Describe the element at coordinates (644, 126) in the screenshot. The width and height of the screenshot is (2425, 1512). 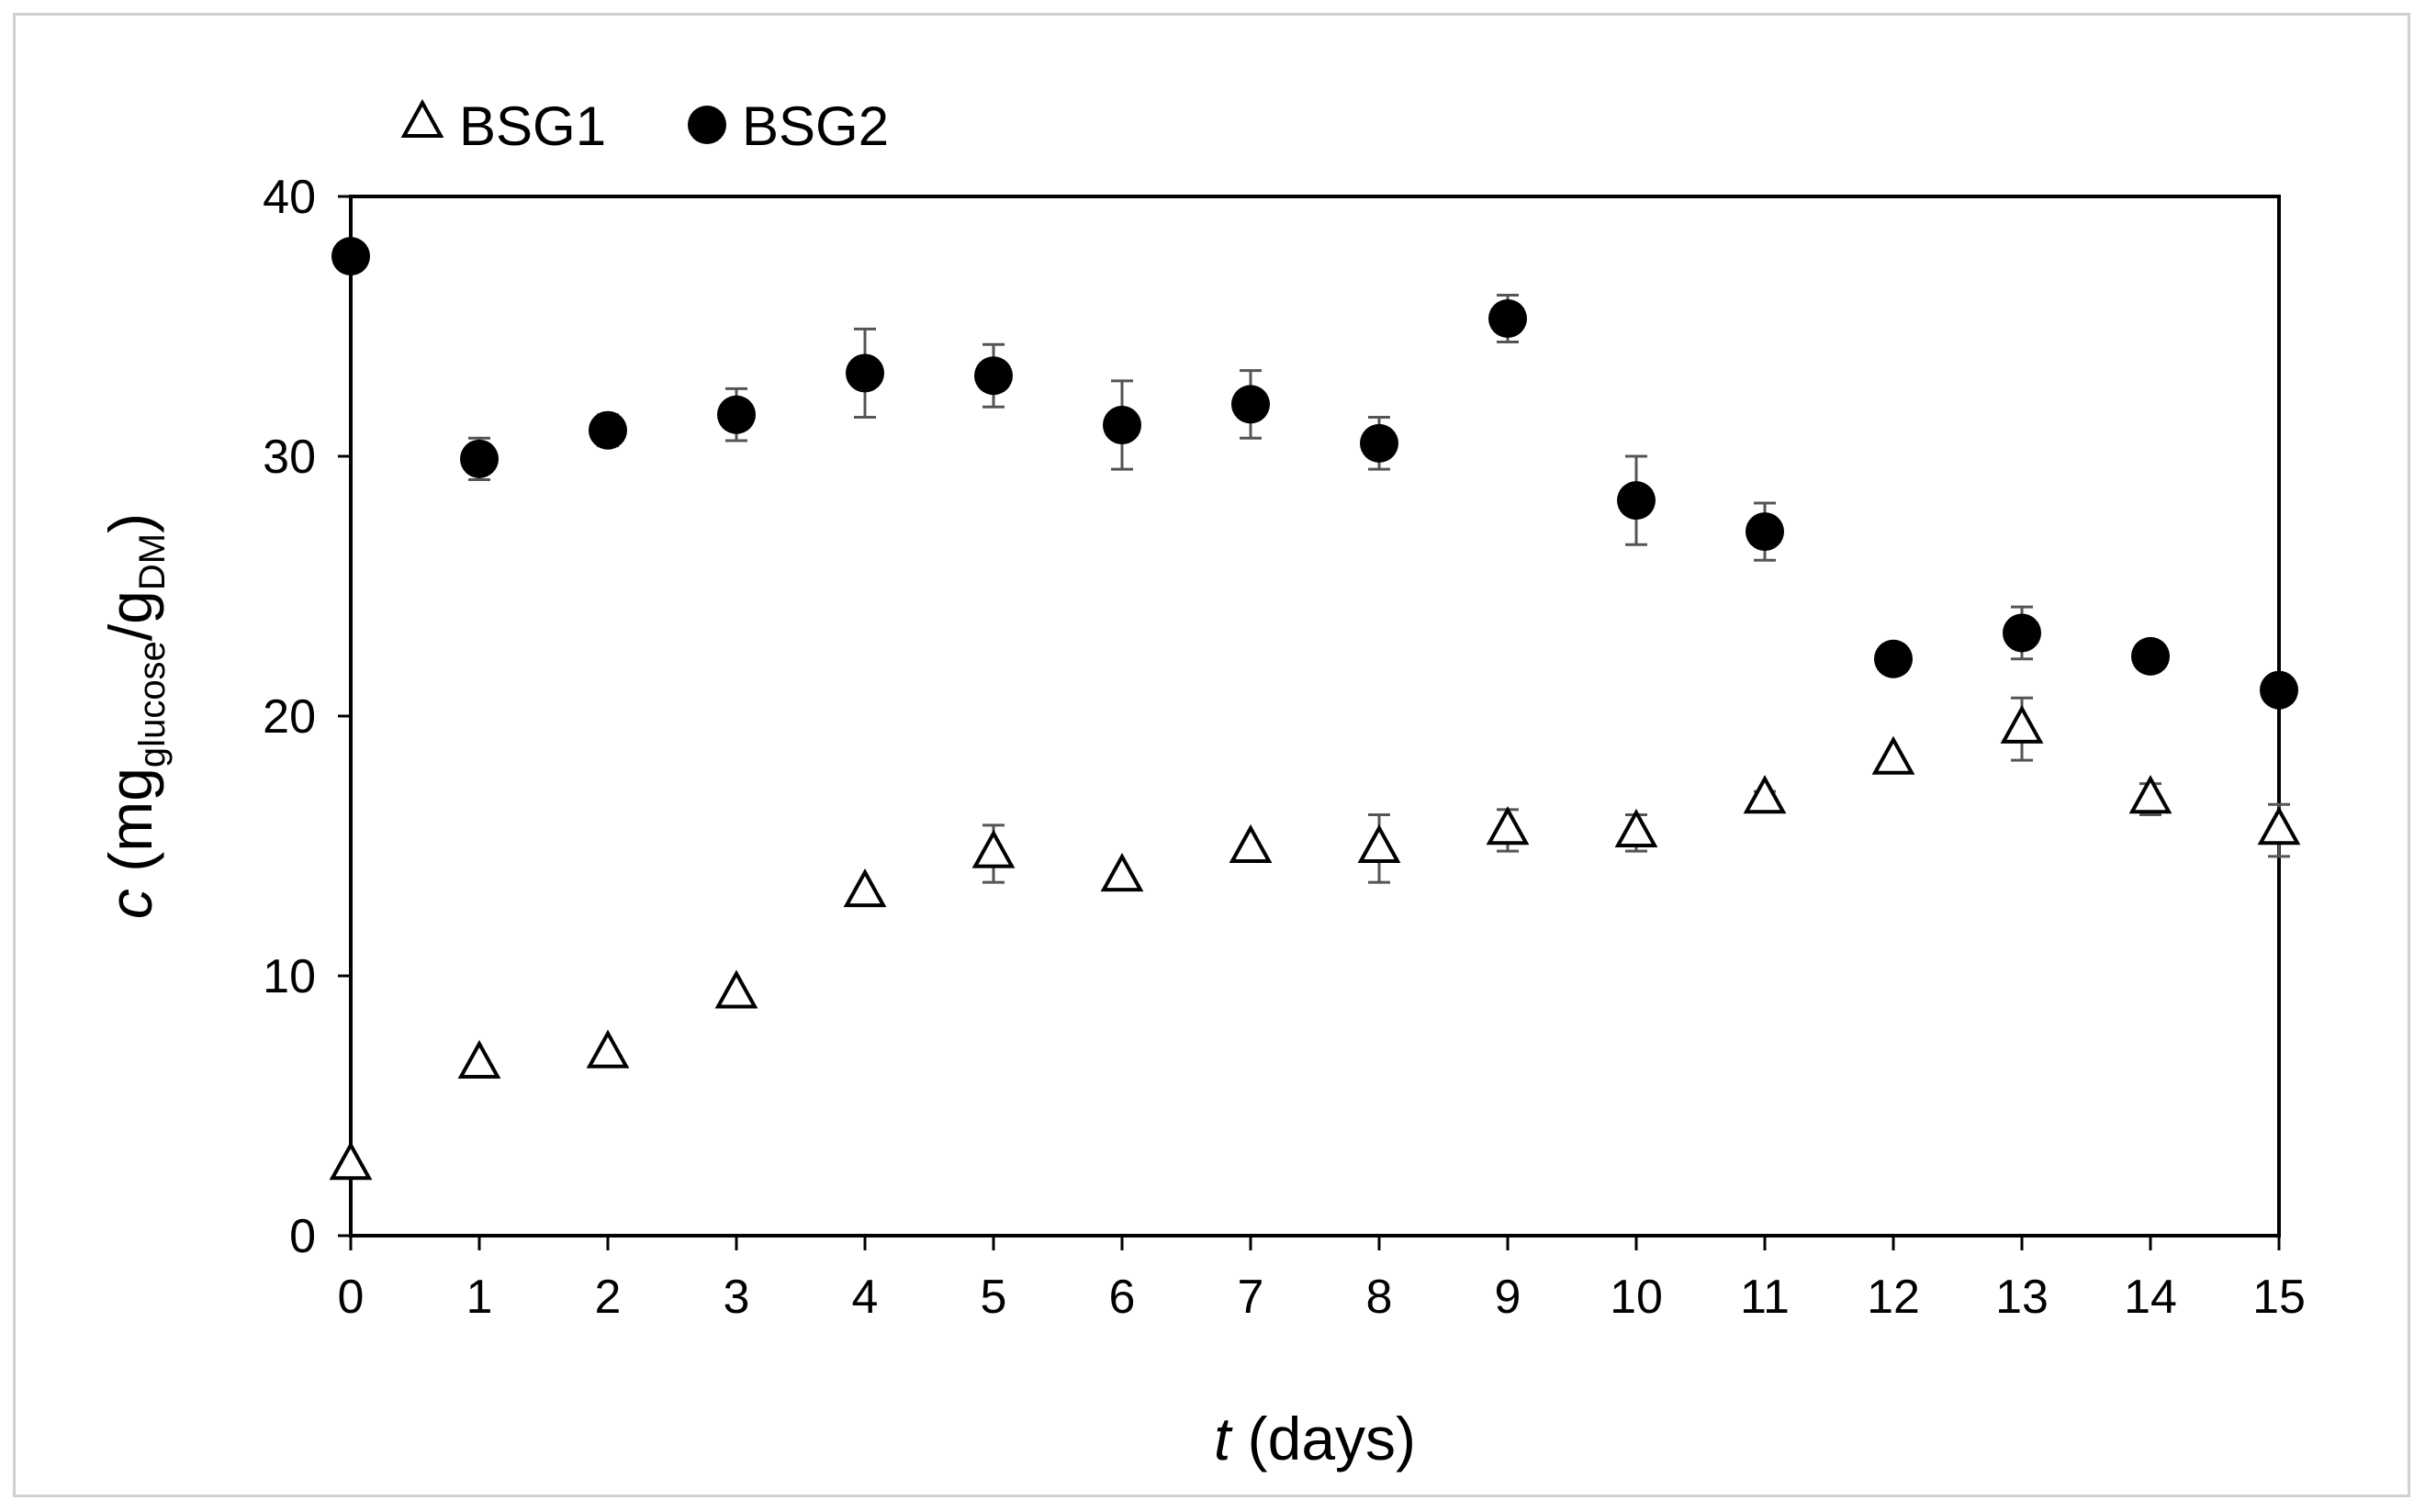
I see `legend: BSG1 BSG2` at that location.